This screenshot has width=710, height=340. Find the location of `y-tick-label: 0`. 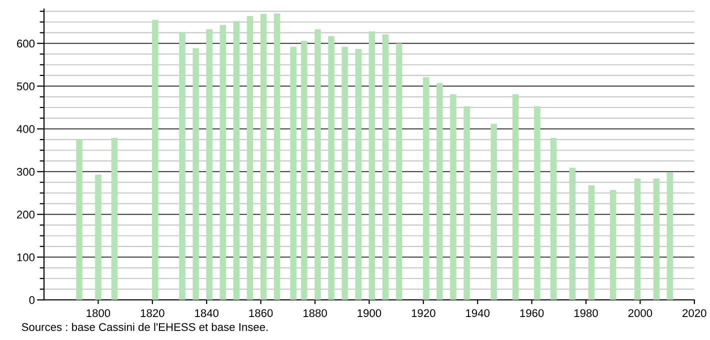

y-tick-label: 0 is located at coordinates (32, 300).